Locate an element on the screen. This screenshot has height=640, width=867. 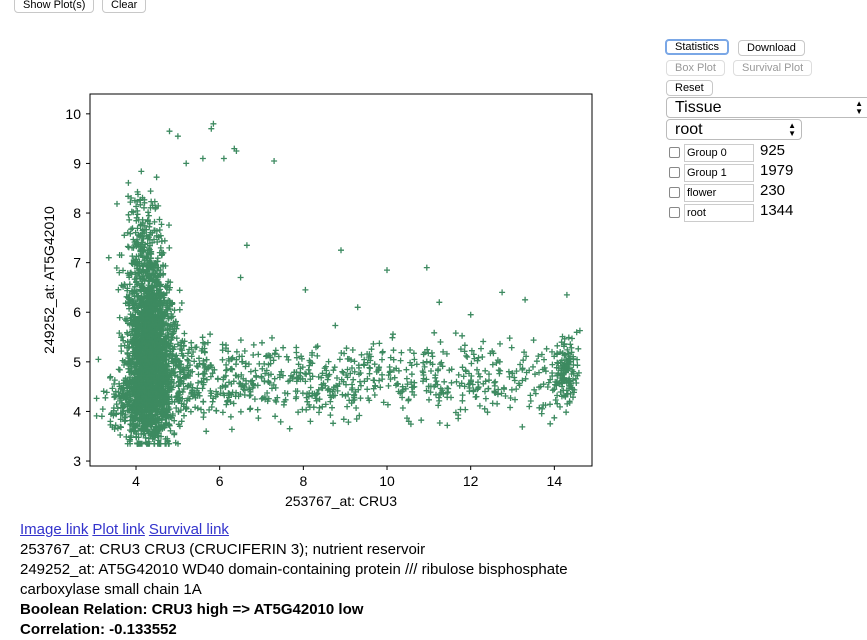
group-name-field: Group 0 is located at coordinates (719, 153).